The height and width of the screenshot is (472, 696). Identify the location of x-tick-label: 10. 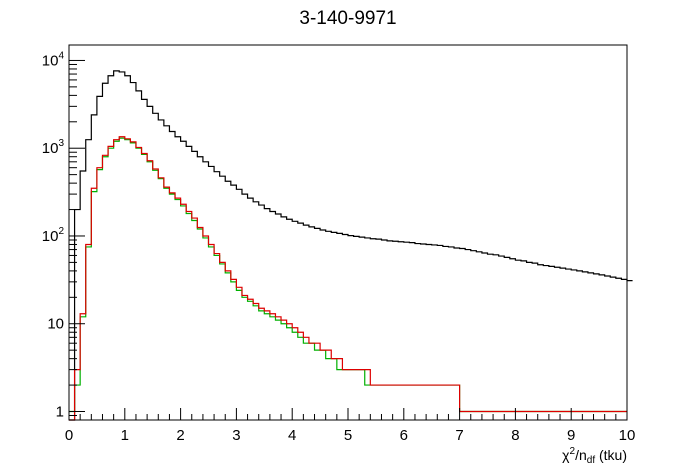
(627, 435).